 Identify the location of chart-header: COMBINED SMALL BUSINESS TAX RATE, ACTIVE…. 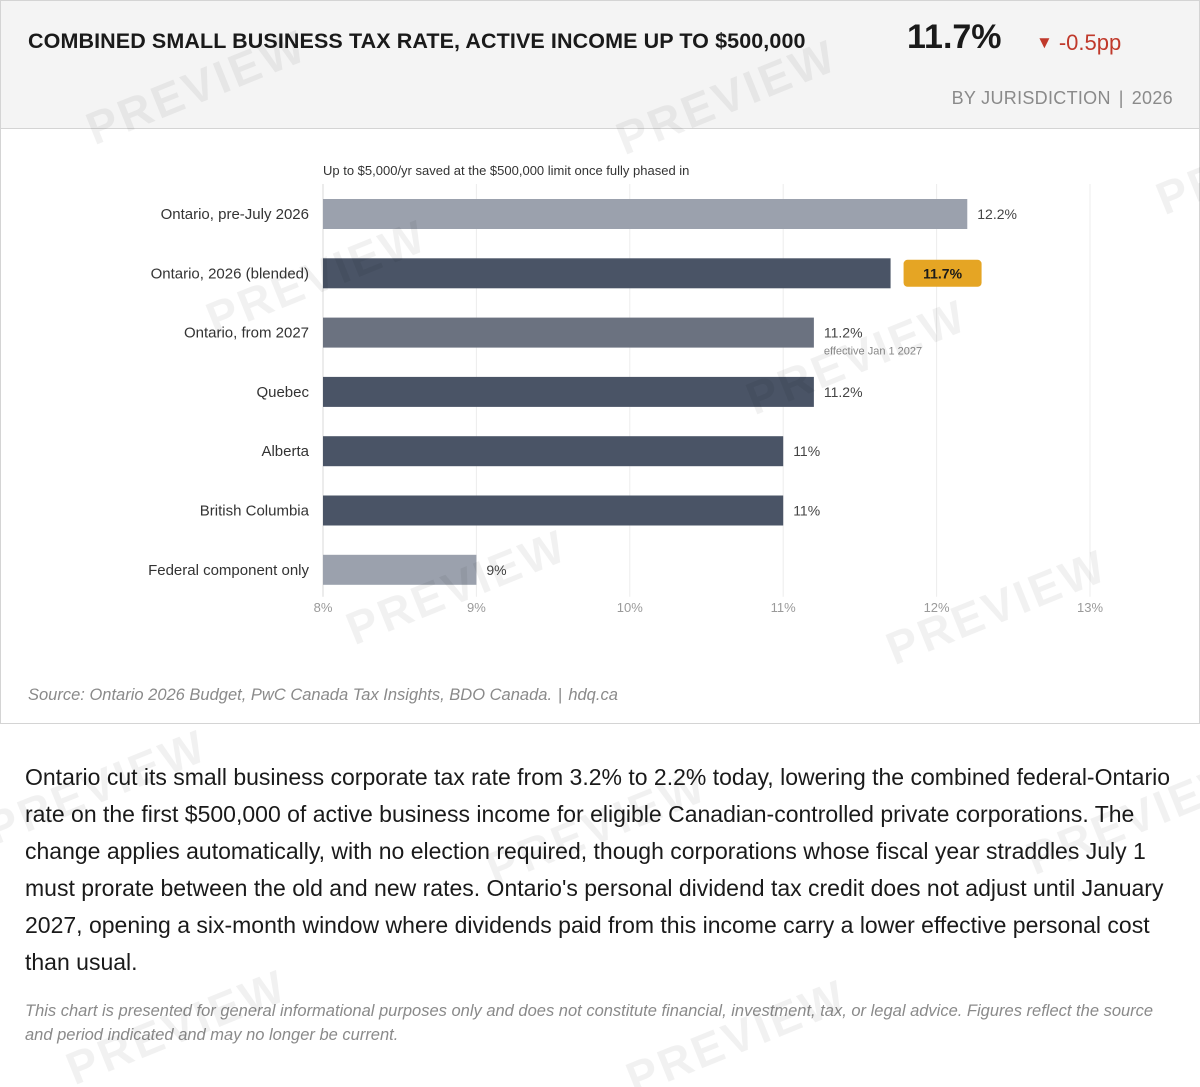
(600, 65).